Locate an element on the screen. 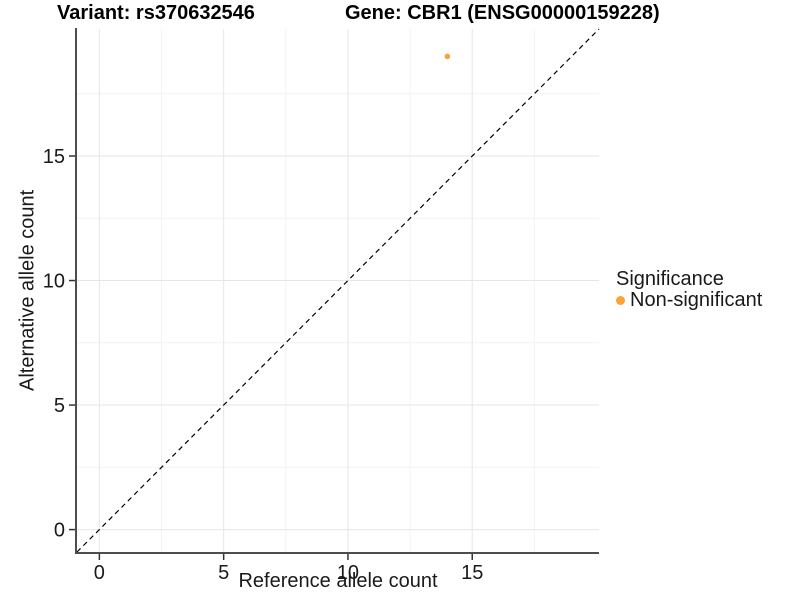  plot-title-variant: Variant: rs370632546 is located at coordinates (156, 13).